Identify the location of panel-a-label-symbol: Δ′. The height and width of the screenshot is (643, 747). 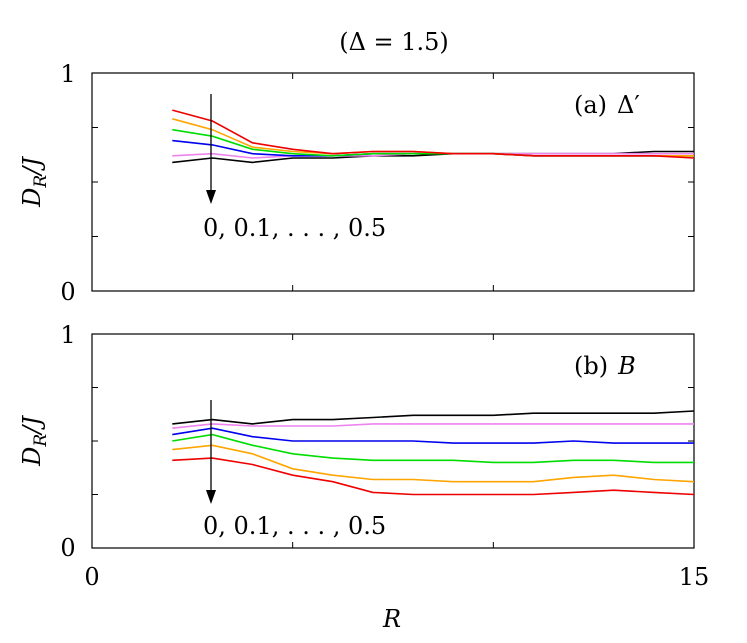
(628, 105).